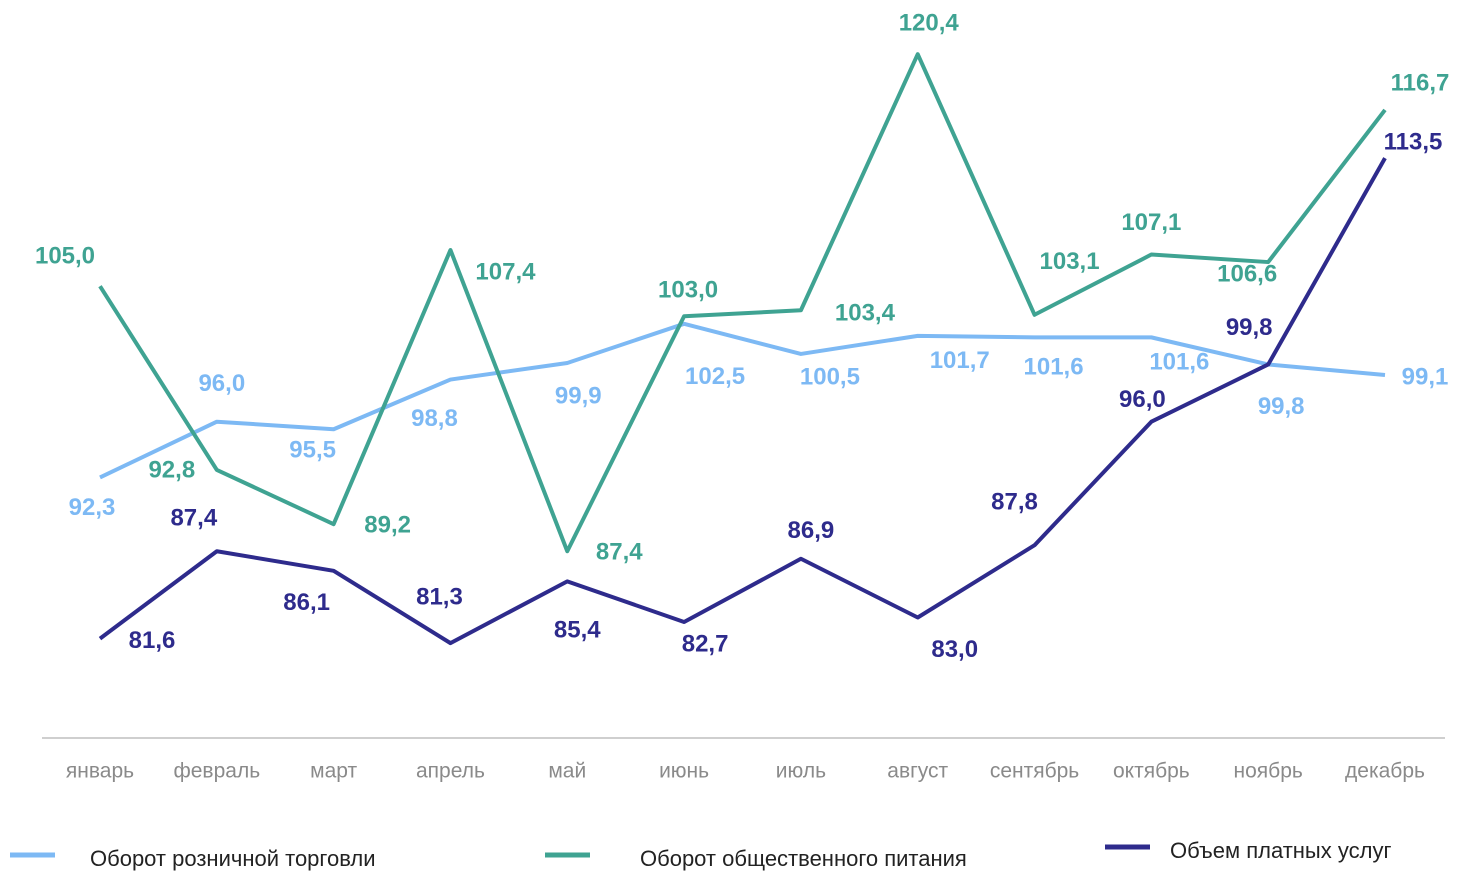  Describe the element at coordinates (171, 469) in the screenshot. I see `data-label: 92,8` at that location.